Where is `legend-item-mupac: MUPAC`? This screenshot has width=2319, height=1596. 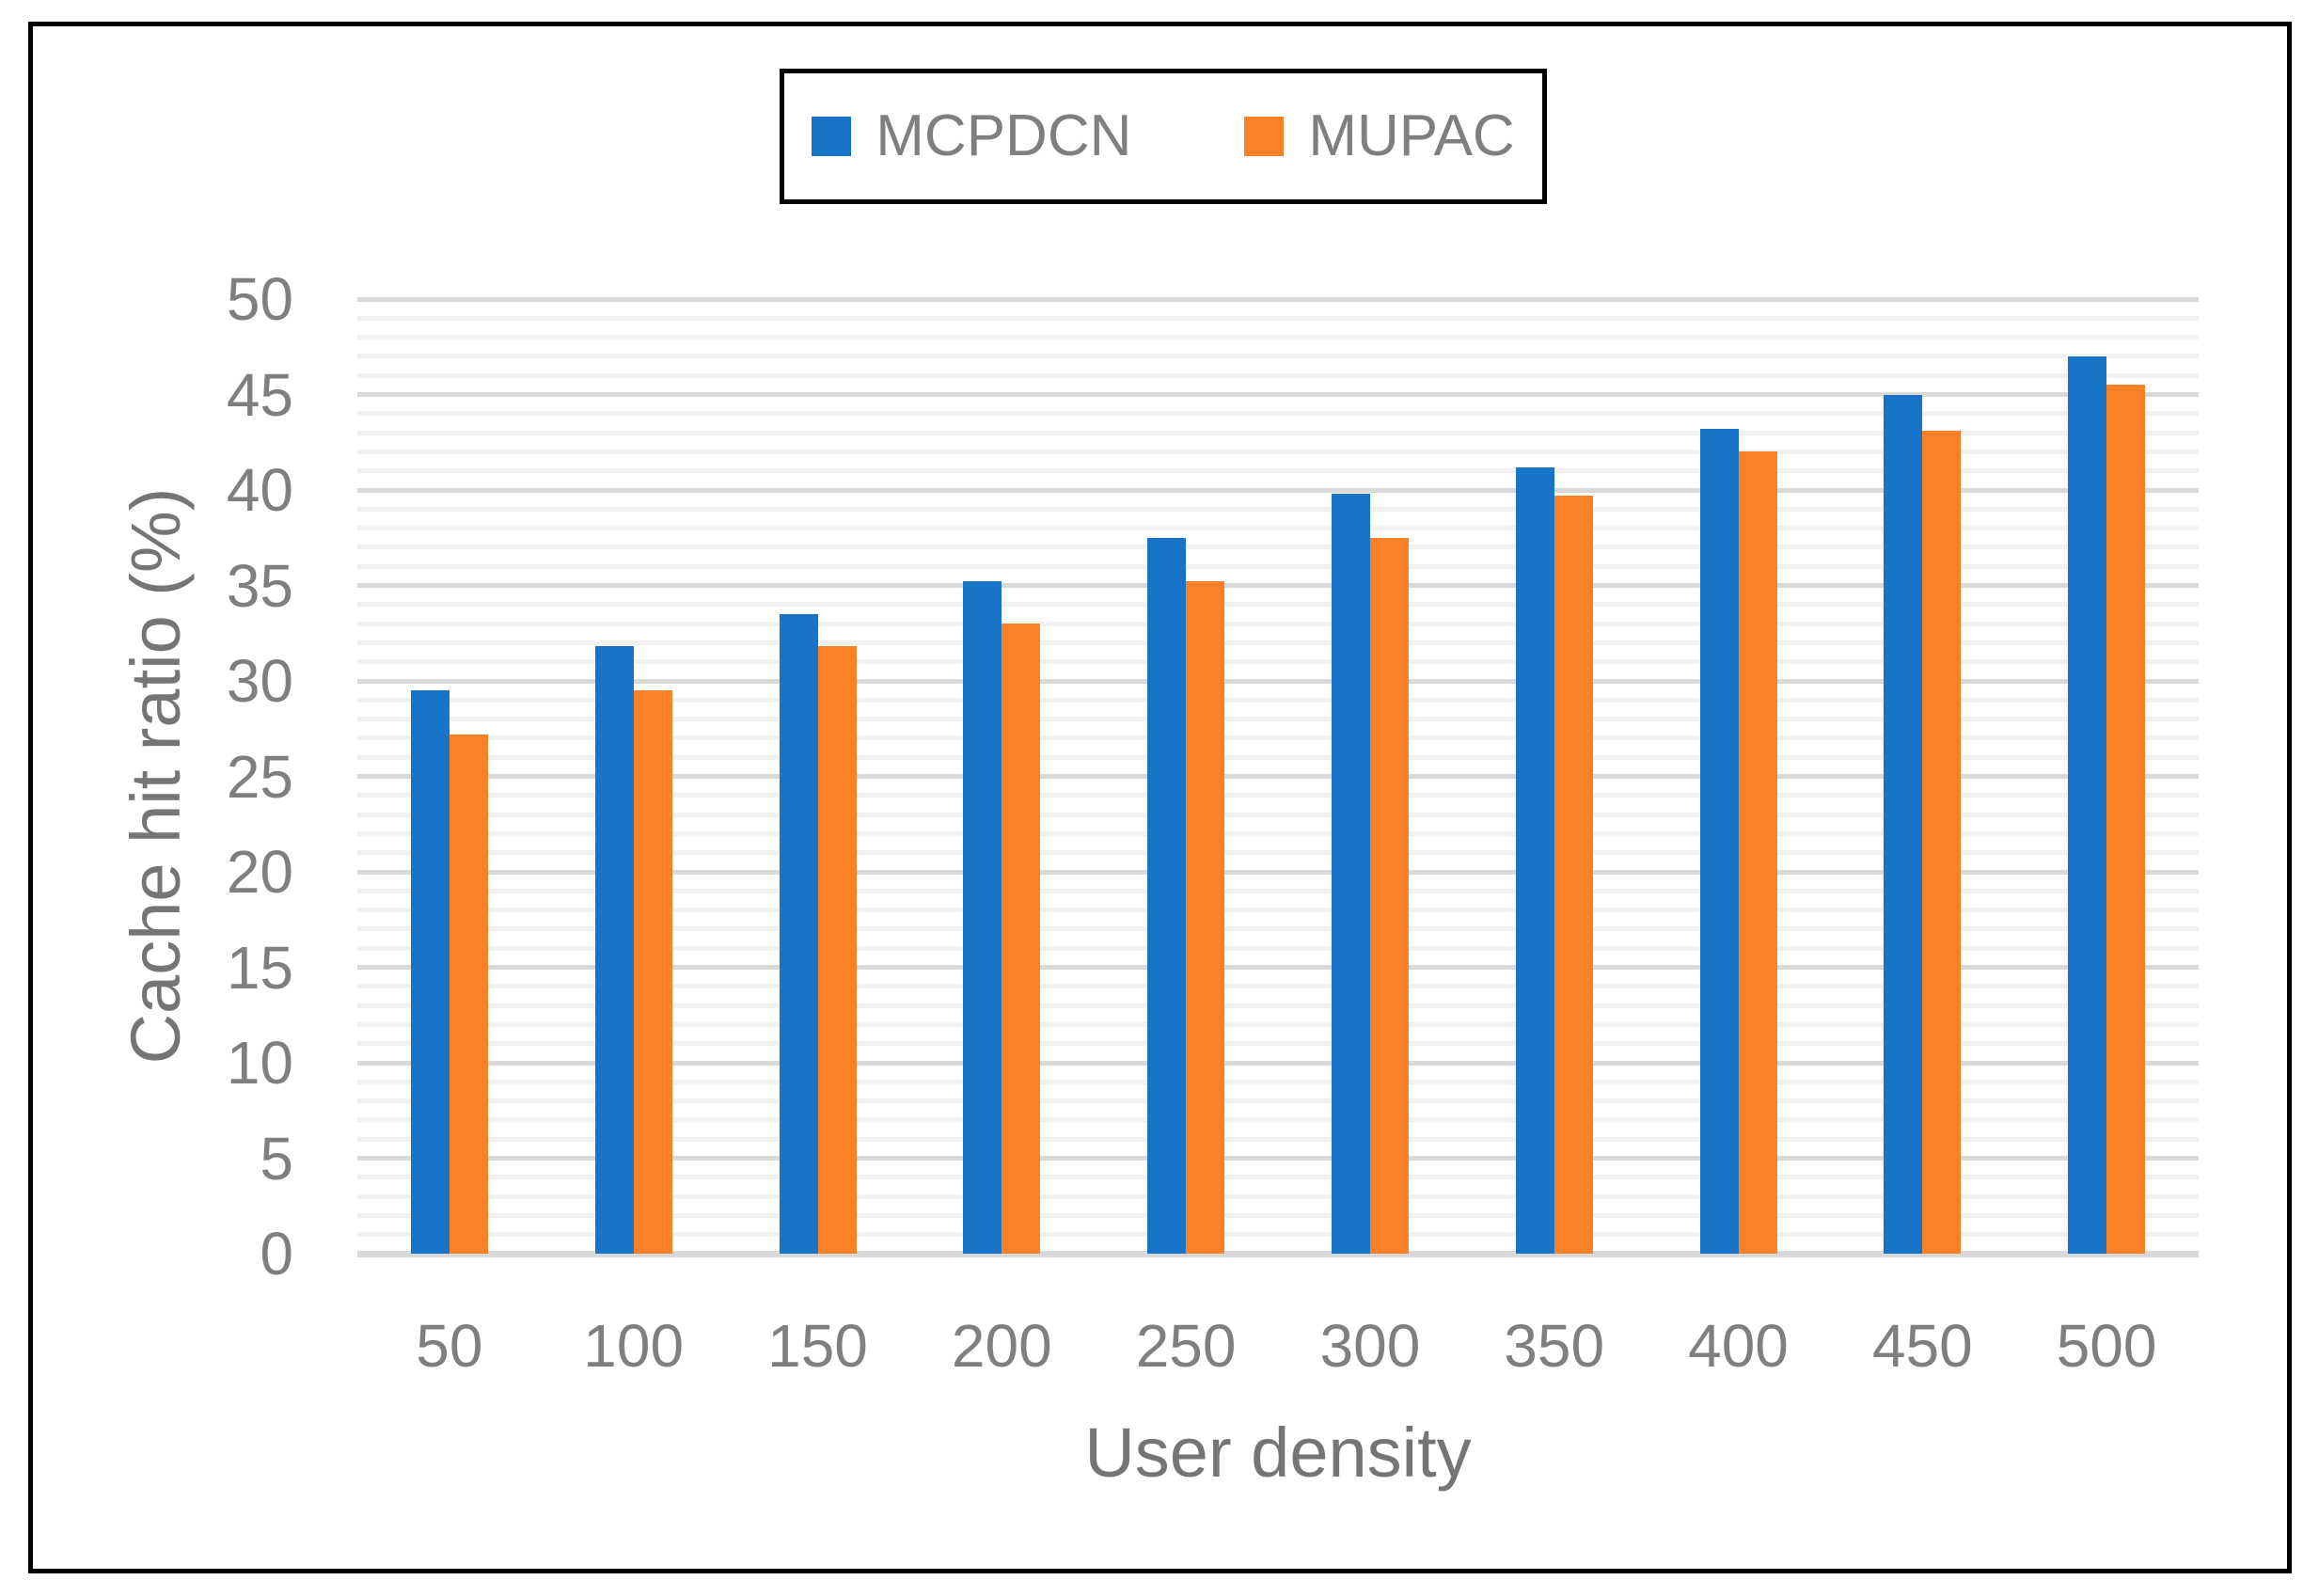
legend-item-mupac: MUPAC is located at coordinates (1379, 135).